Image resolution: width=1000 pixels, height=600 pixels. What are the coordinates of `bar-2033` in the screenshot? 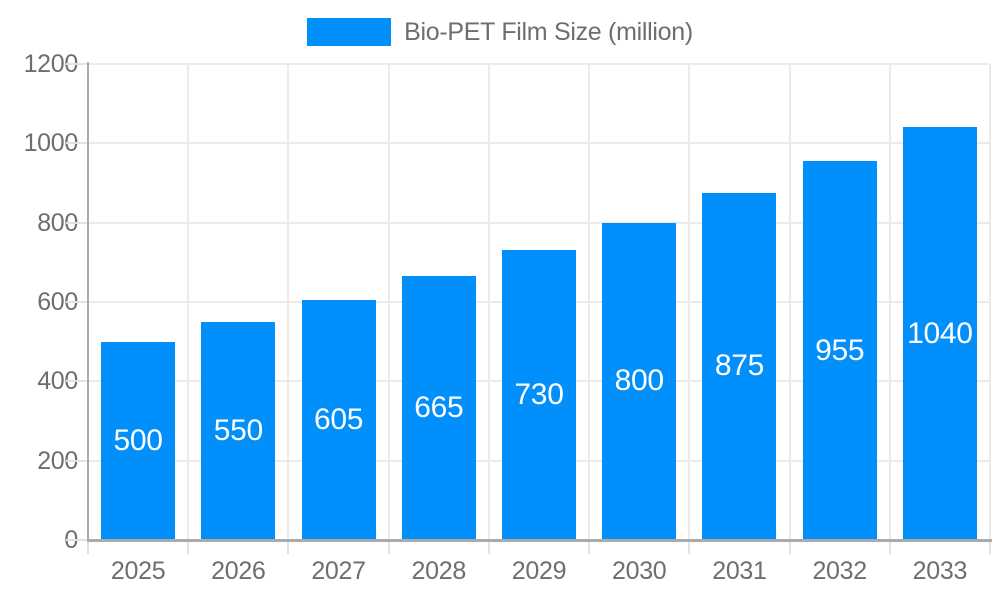 It's located at (939, 333).